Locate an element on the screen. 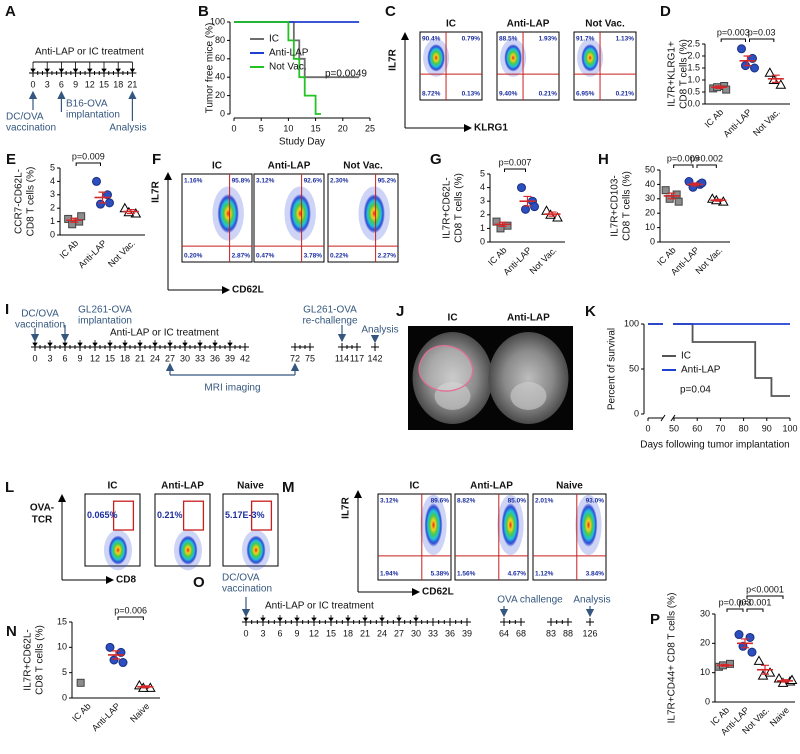  x-axis-label: CD62L is located at coordinates (248, 290).